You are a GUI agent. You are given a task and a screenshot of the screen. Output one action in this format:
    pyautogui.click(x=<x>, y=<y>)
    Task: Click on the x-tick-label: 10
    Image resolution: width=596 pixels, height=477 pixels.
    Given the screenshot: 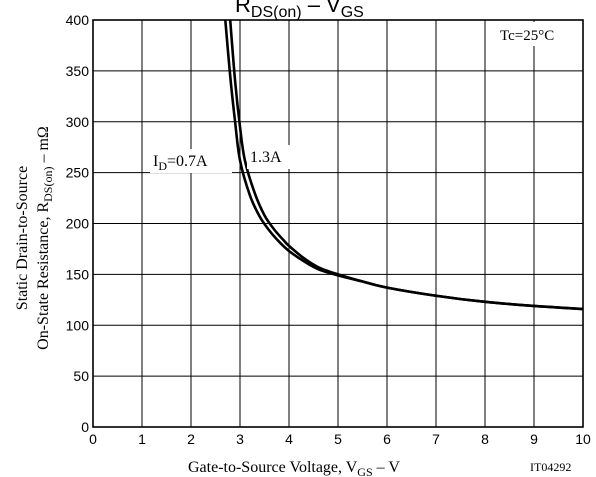 What is the action you would take?
    pyautogui.click(x=583, y=439)
    